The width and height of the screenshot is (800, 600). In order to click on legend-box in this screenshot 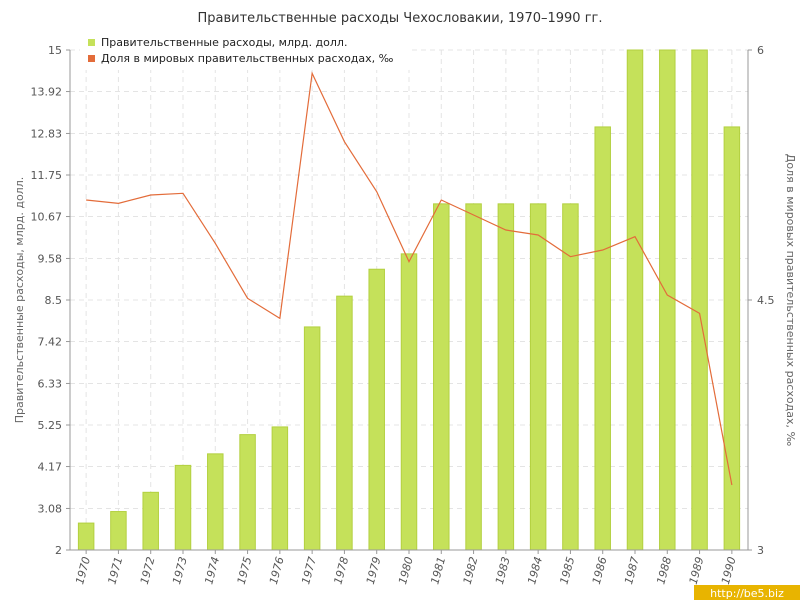, I will do `click(246, 51)`.